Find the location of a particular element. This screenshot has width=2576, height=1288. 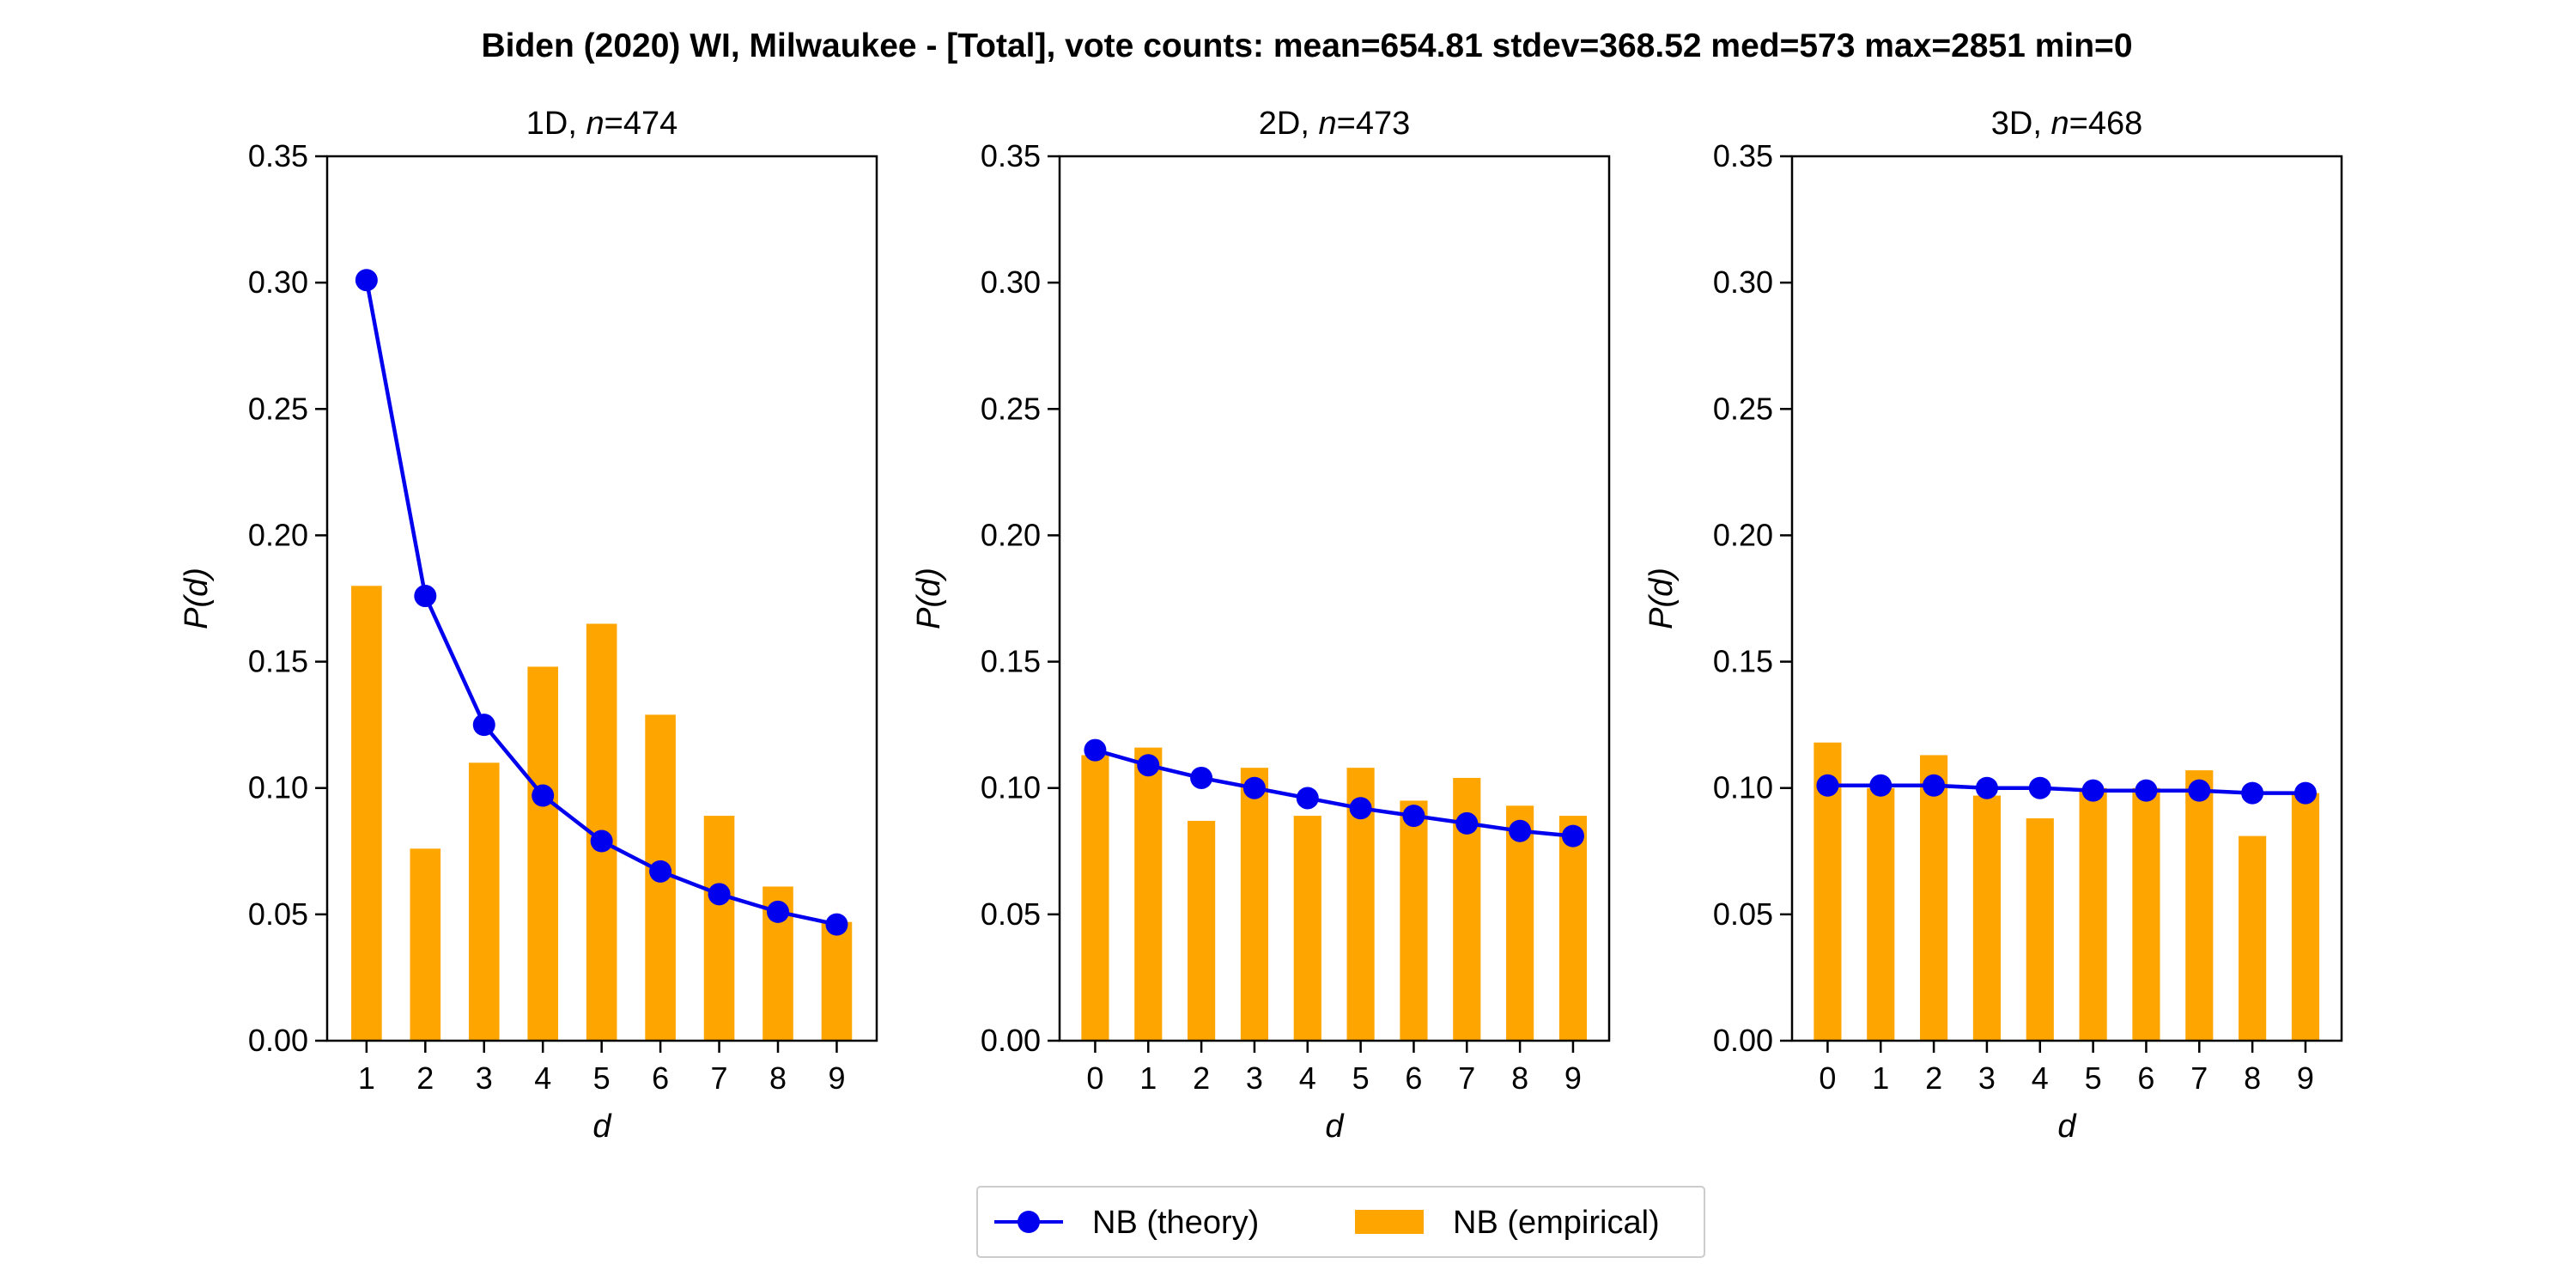

legend-frame is located at coordinates (1341, 1222).